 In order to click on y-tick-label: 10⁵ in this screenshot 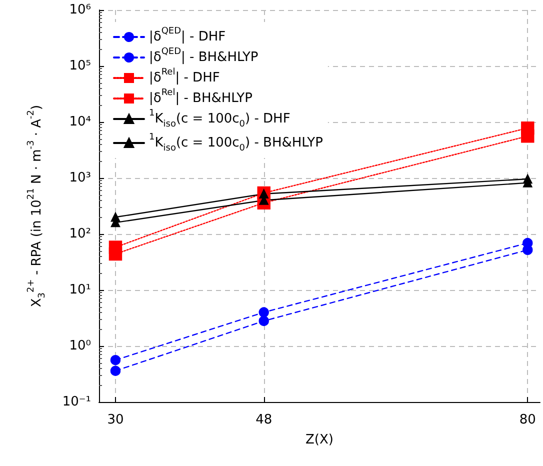, I will do `click(80, 66)`.